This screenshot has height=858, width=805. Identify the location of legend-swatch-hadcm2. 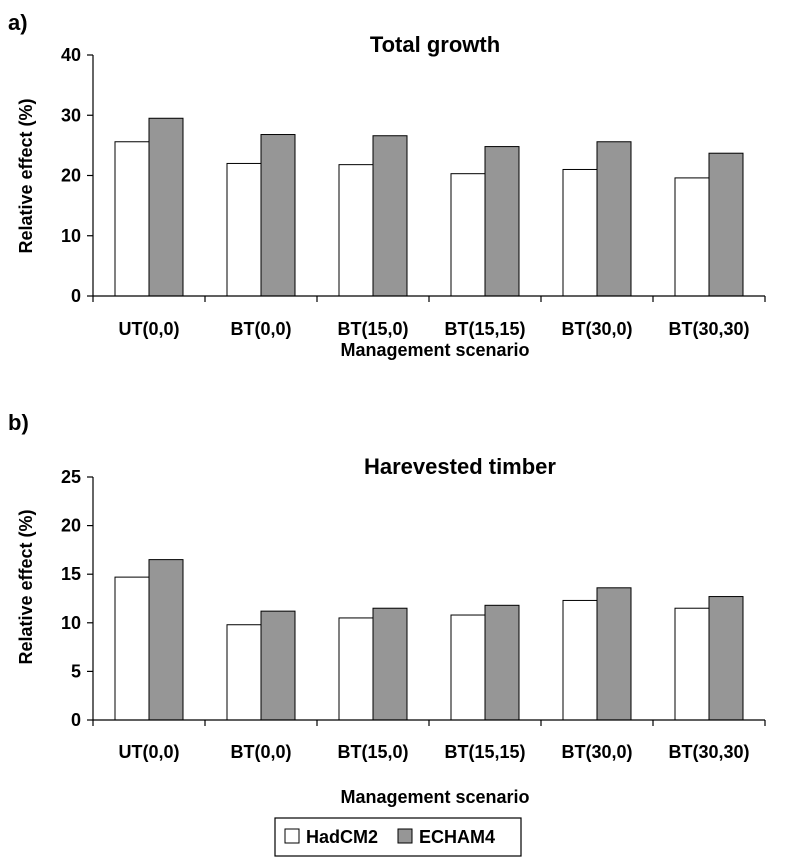
(292, 836).